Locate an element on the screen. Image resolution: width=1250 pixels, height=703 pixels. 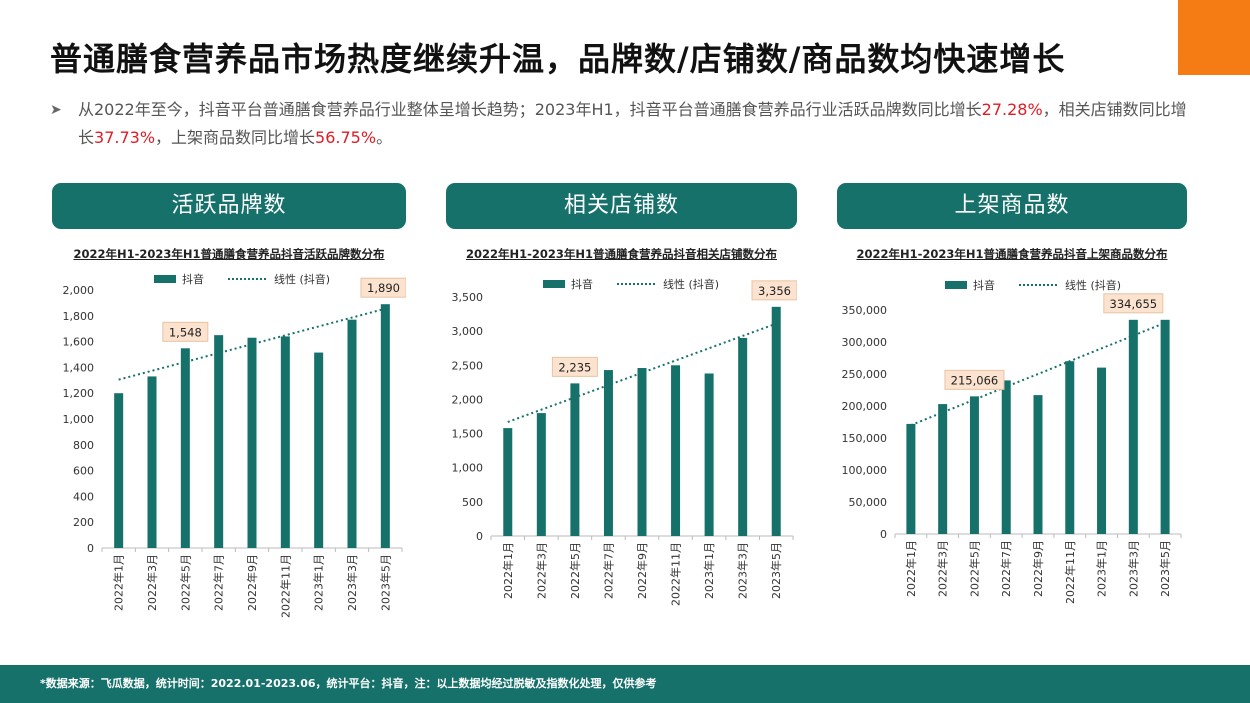
data-label: 2,235 is located at coordinates (574, 367).